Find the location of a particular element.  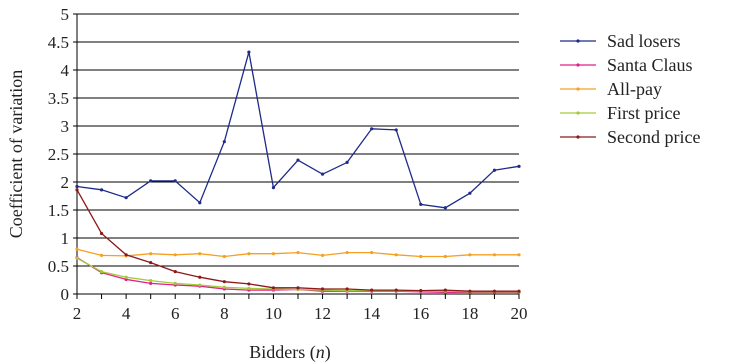

y-tick-label: 0 is located at coordinates (65, 294).